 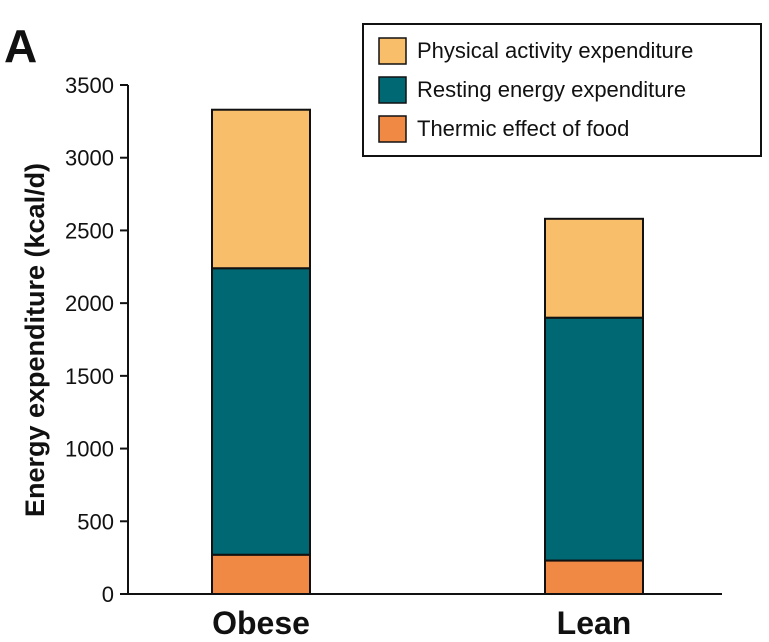 I want to click on legend-swatch-resting, so click(x=392, y=90).